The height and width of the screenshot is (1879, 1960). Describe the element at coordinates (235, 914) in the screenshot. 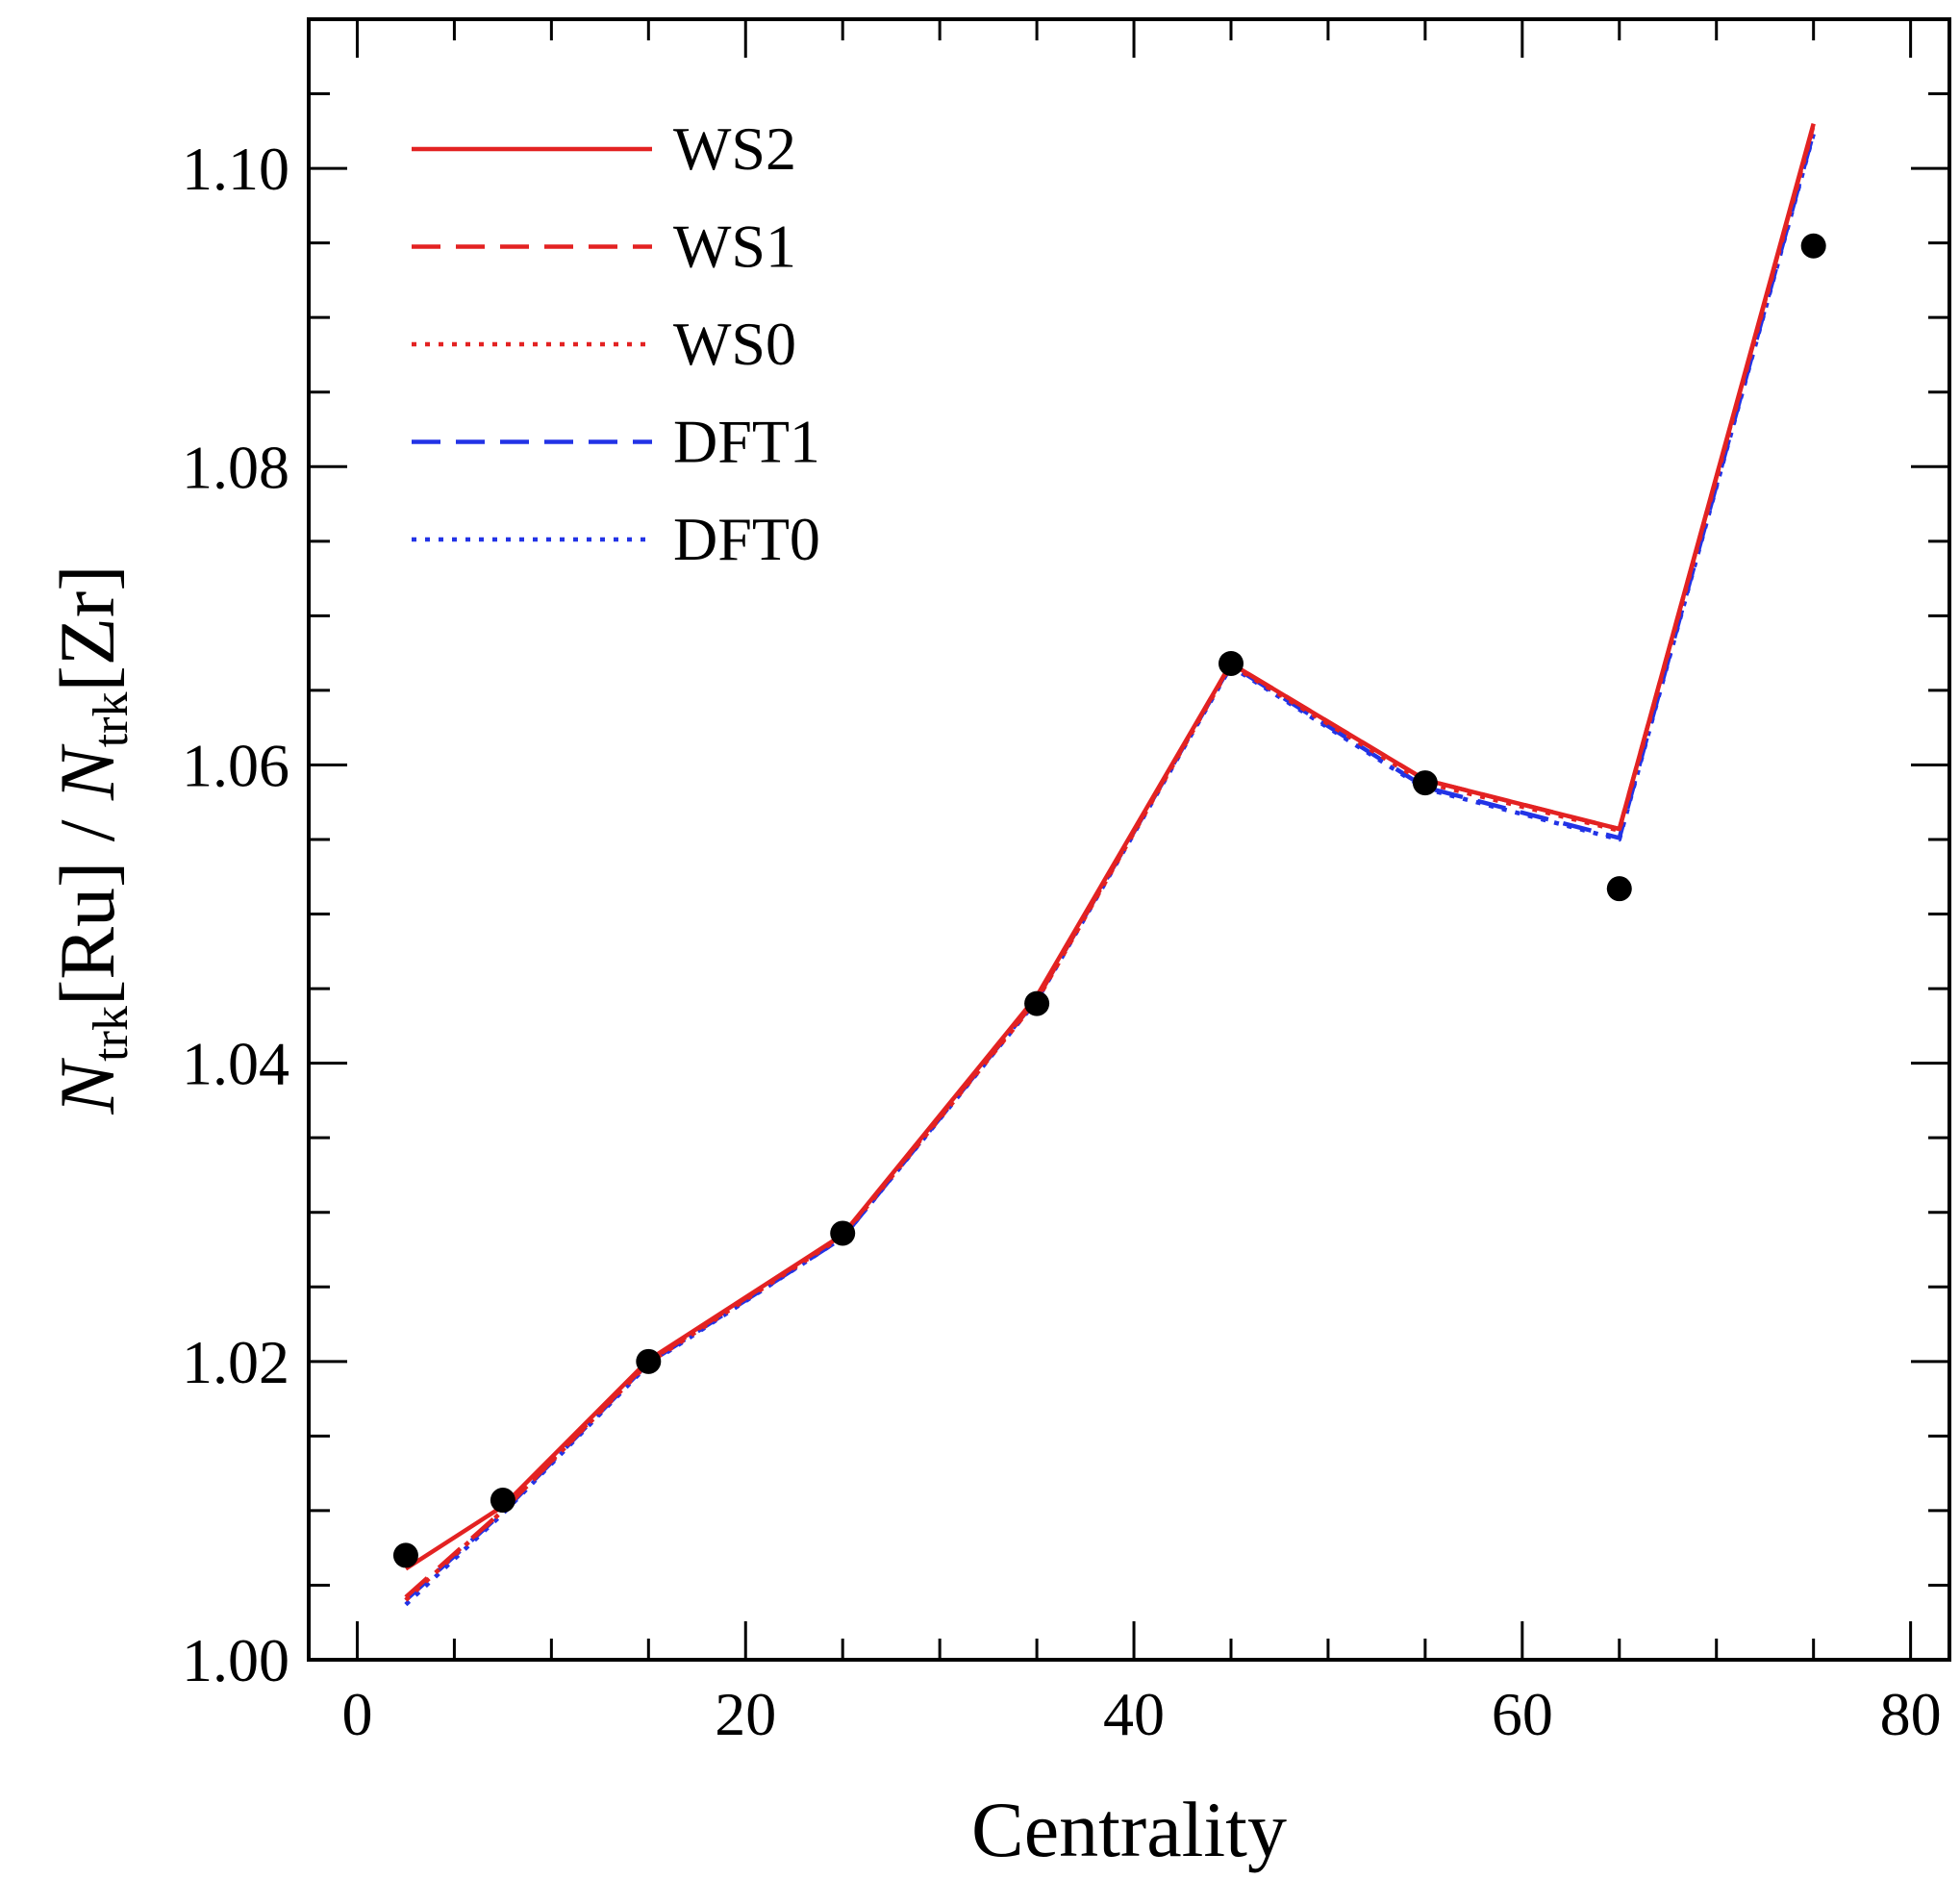

I see `y-tick-labels: 1.00 1.02 1.04 1.06 1.08 1.10` at that location.